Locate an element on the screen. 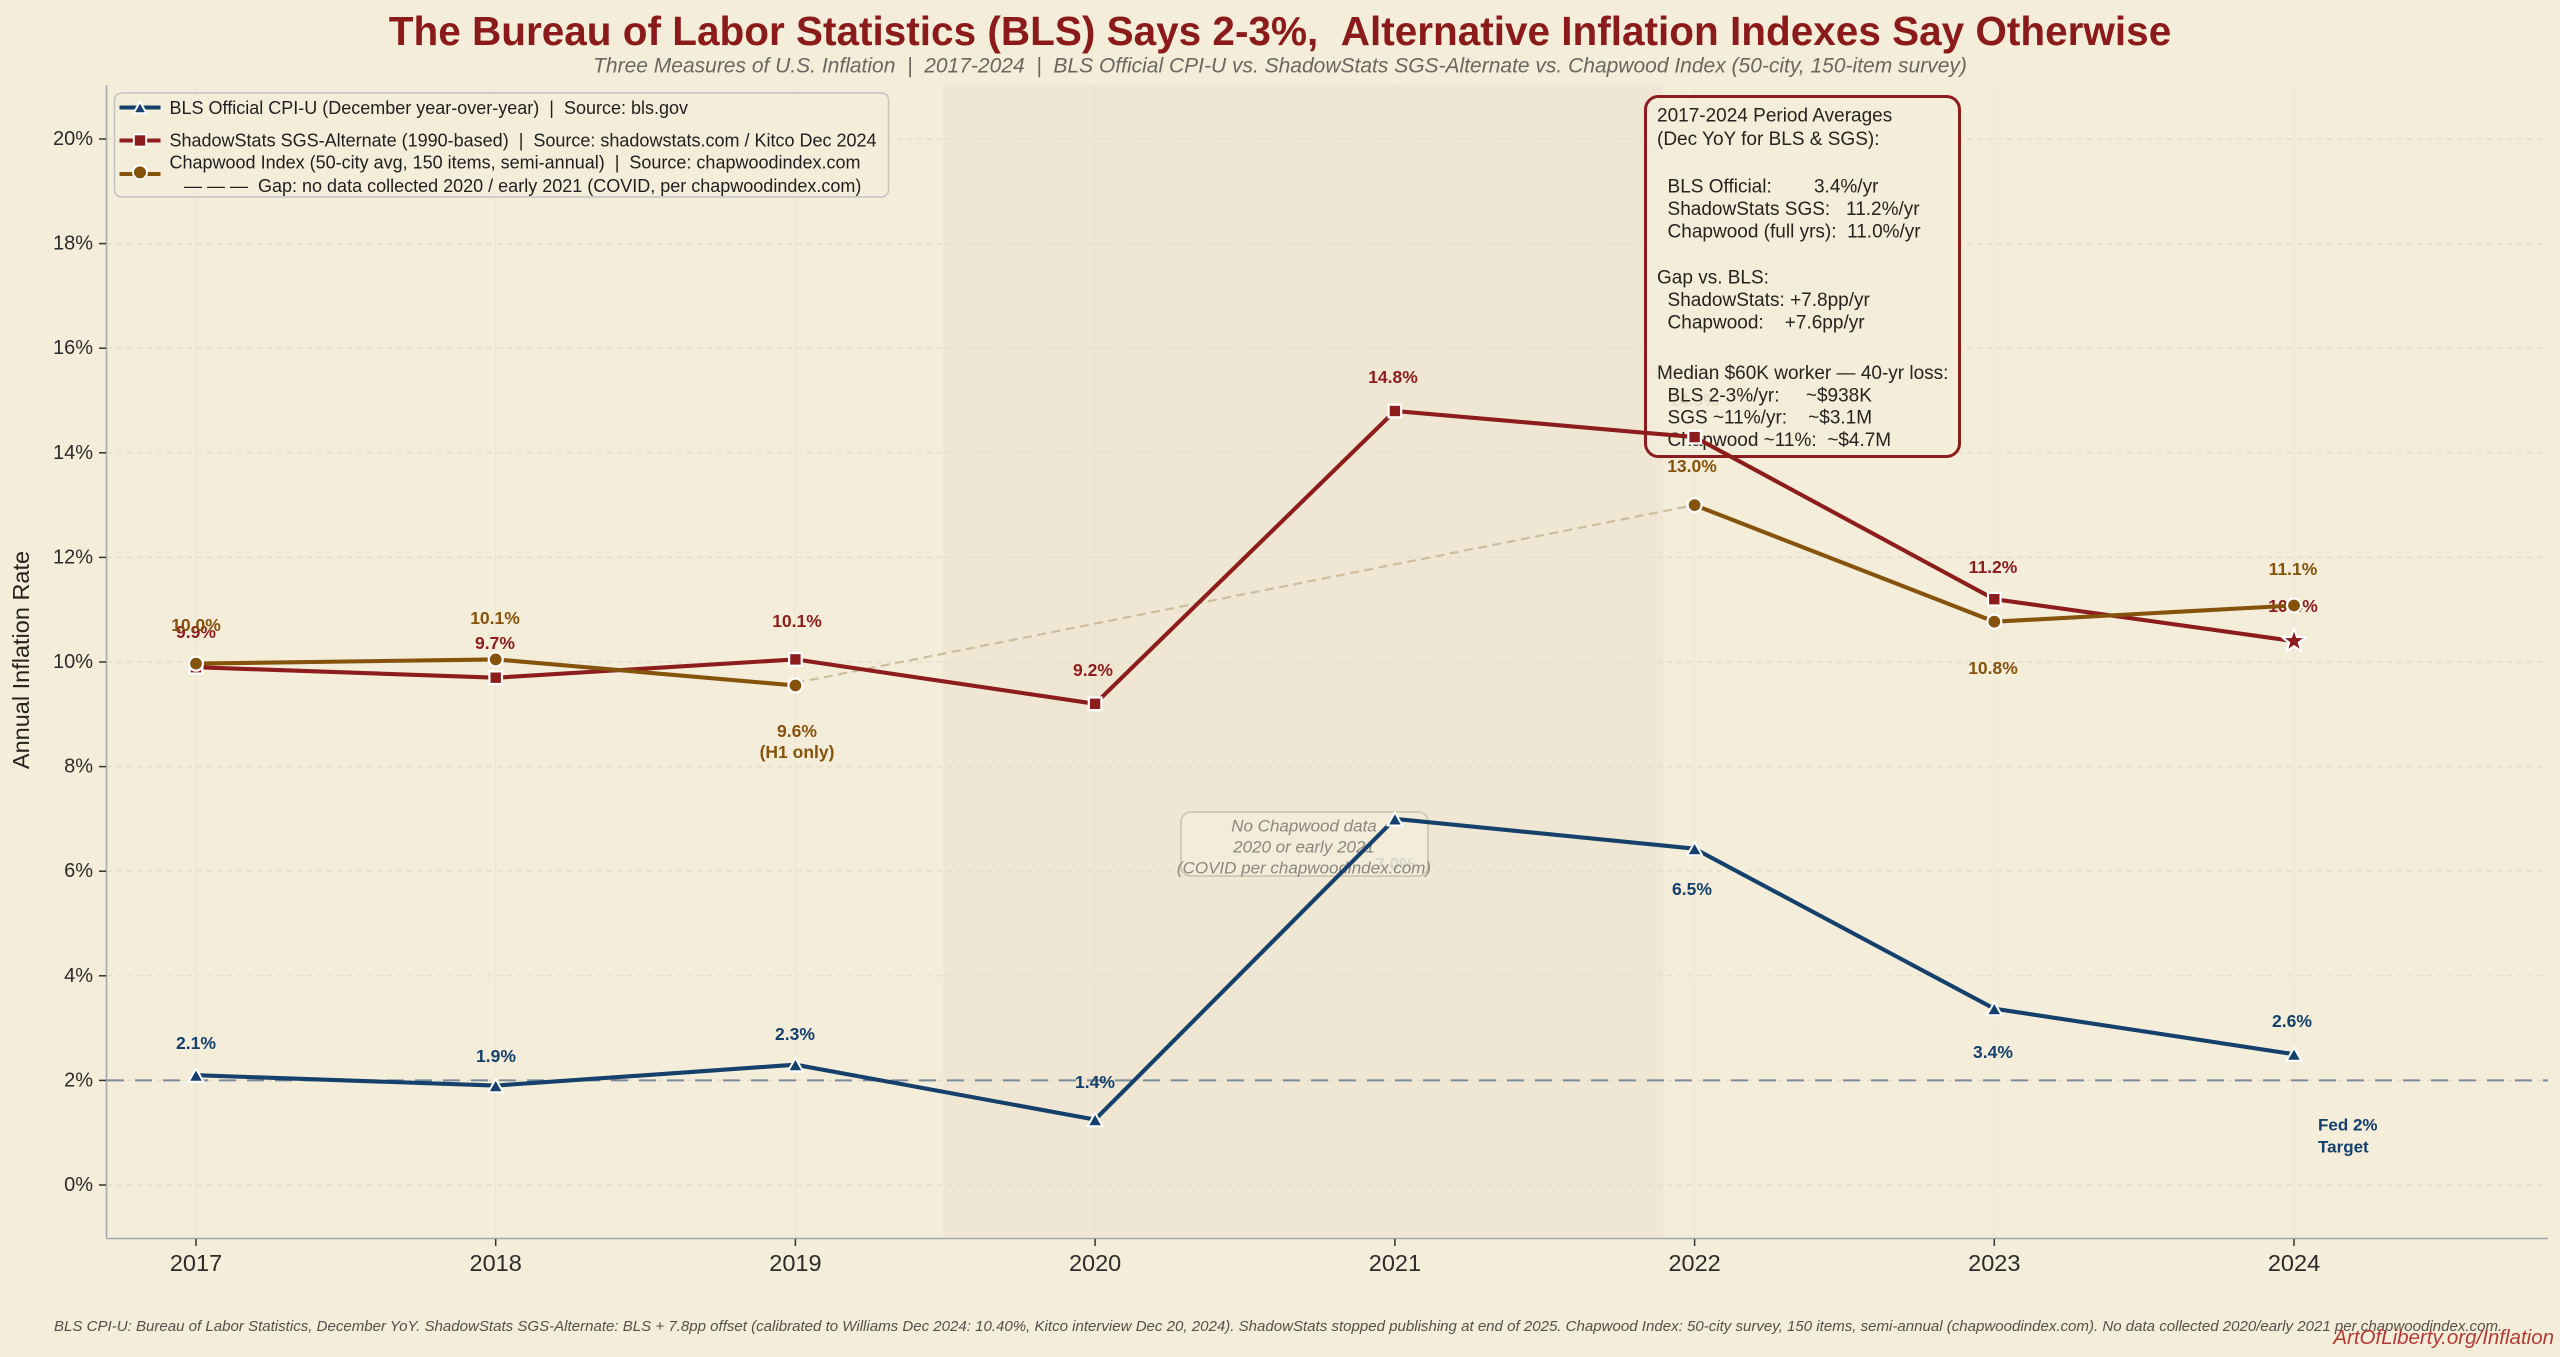  svg-text: Chapwood (full yrs): 11.0%/yr is located at coordinates (1789, 232).